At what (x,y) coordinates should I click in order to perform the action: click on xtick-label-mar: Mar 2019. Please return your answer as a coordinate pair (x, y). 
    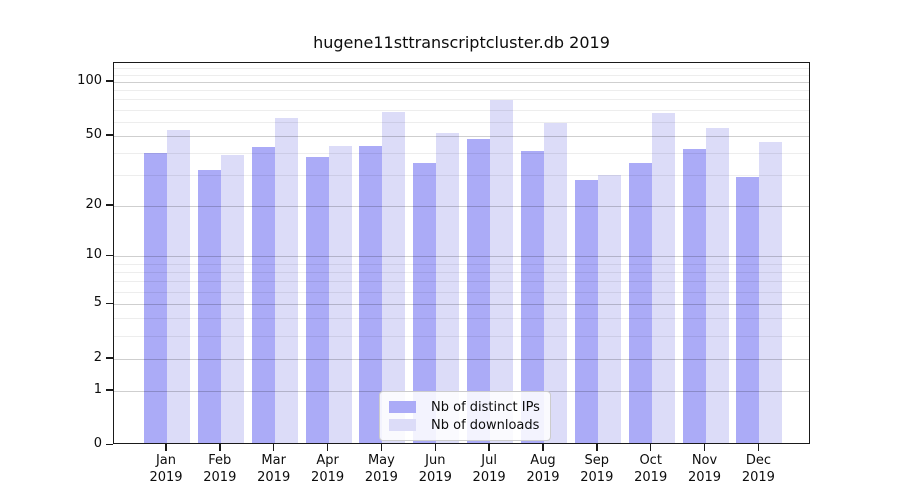
    Looking at the image, I should click on (274, 469).